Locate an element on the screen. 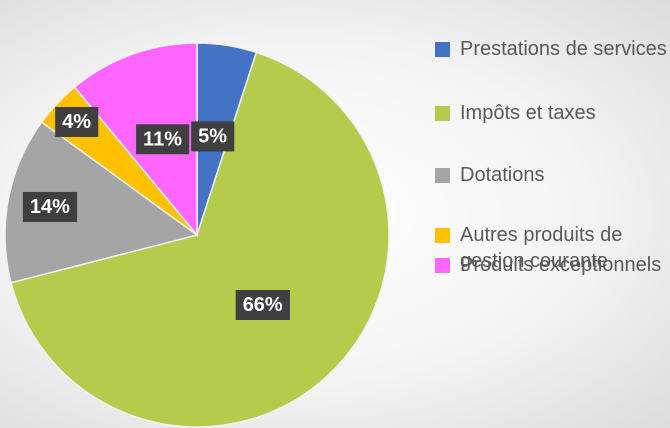 This screenshot has width=670, height=428. legend-item: Autres produits de gestion courante is located at coordinates (552, 248).